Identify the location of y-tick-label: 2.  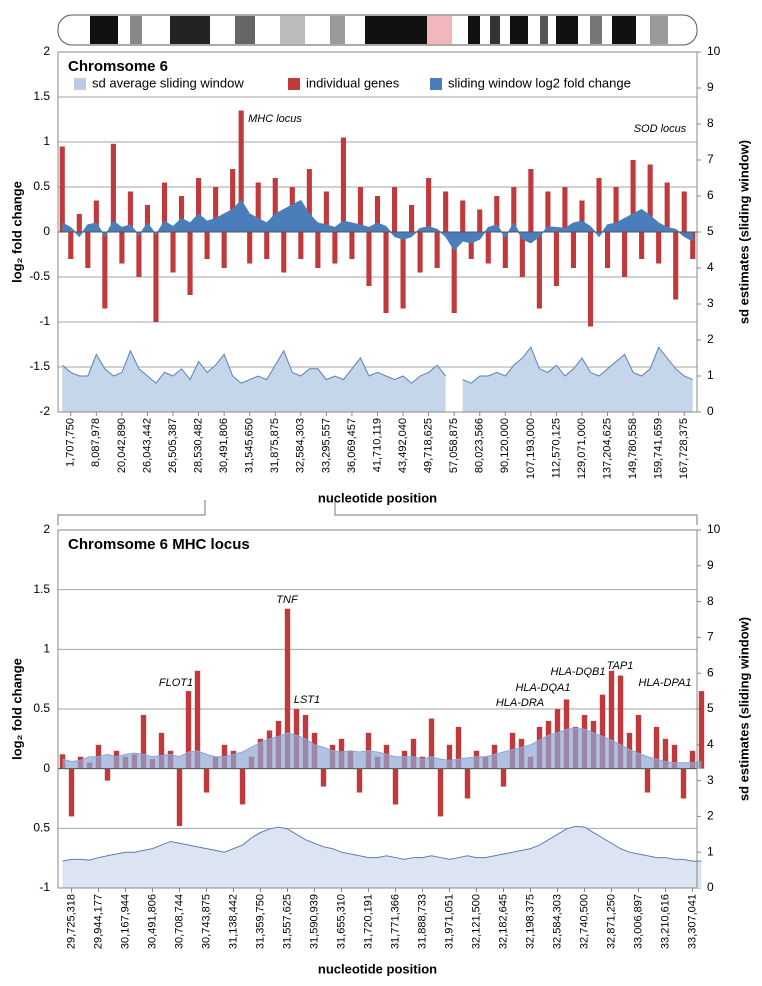
(46, 51).